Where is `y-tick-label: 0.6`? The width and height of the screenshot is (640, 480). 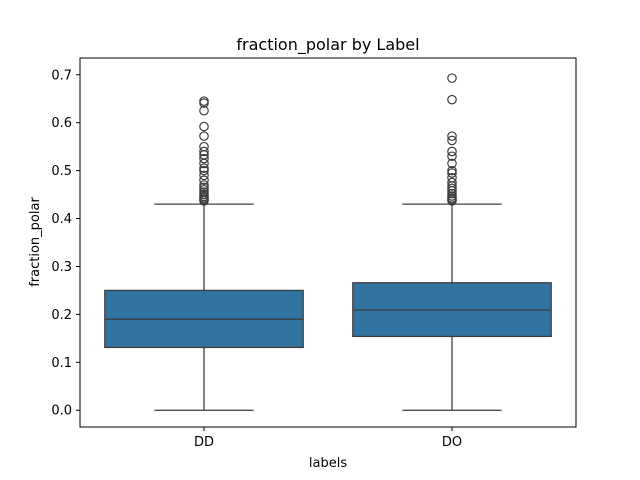
y-tick-label: 0.6 is located at coordinates (61, 123).